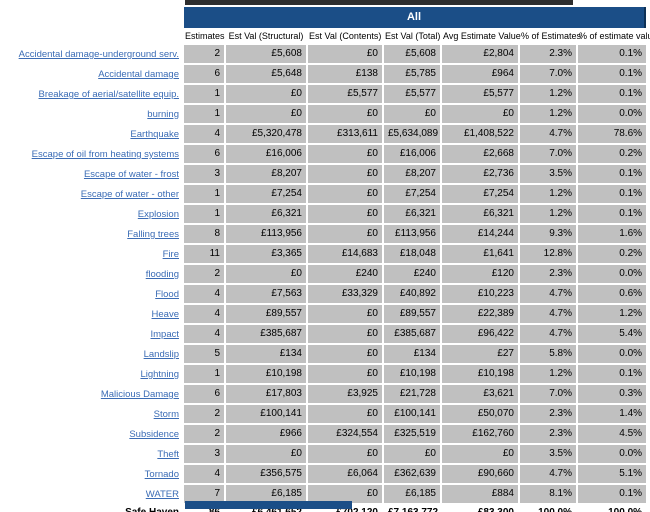 The image size is (650, 512). Describe the element at coordinates (154, 434) in the screenshot. I see `category-link: Subsidence` at that location.